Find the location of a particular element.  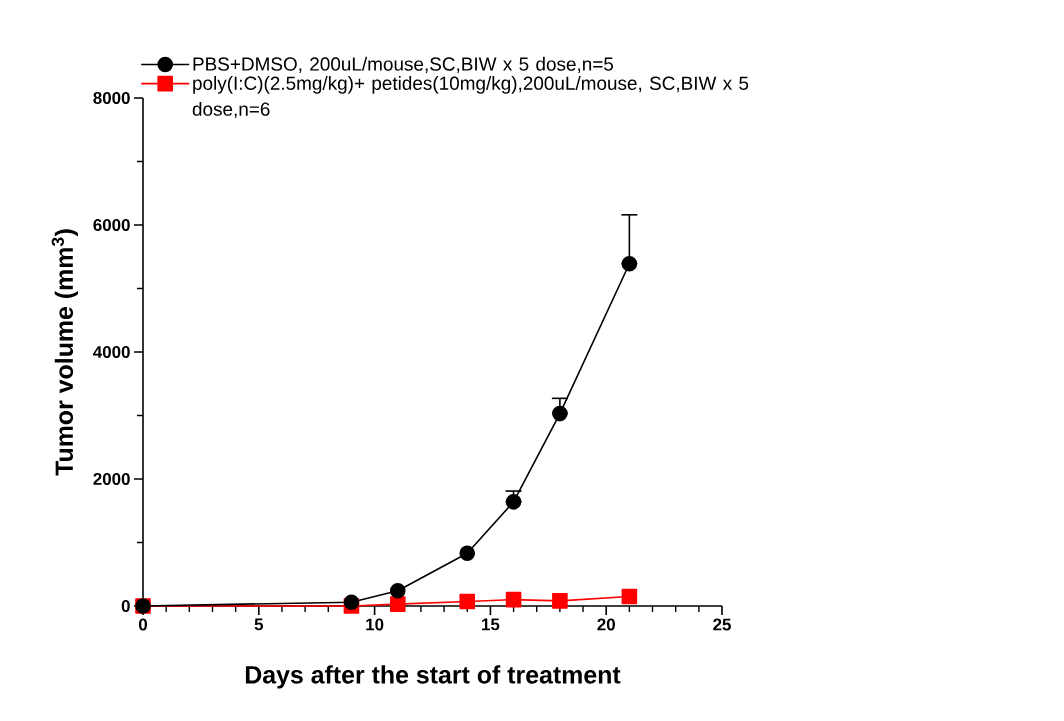

x-tick-label: 15 is located at coordinates (491, 624).